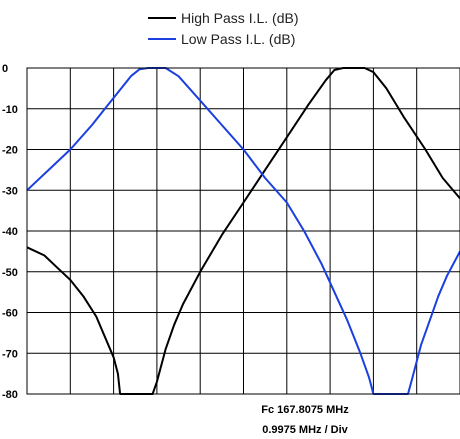 The width and height of the screenshot is (460, 439). Describe the element at coordinates (238, 39) in the screenshot. I see `legend-label-low-pass: Low Pass I.L. (dB)` at that location.